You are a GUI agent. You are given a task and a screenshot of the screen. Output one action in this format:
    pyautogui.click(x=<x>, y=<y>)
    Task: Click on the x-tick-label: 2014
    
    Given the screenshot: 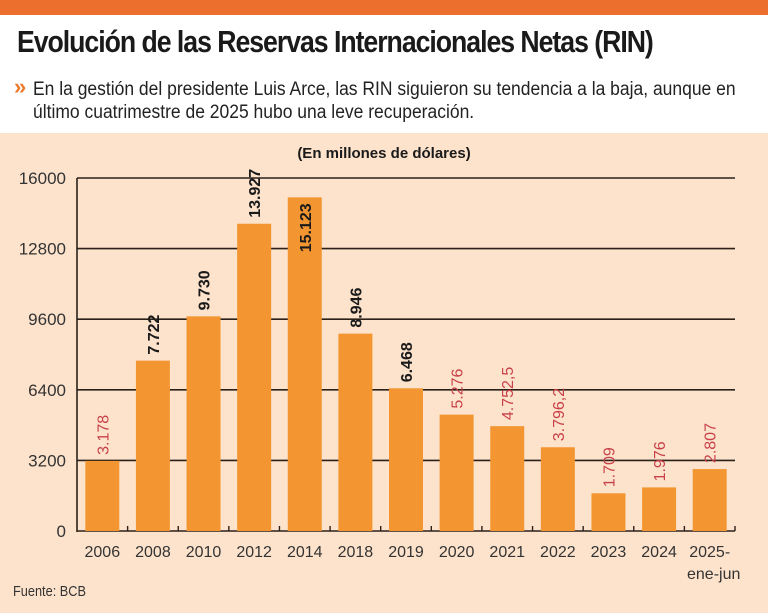 What is the action you would take?
    pyautogui.click(x=305, y=552)
    